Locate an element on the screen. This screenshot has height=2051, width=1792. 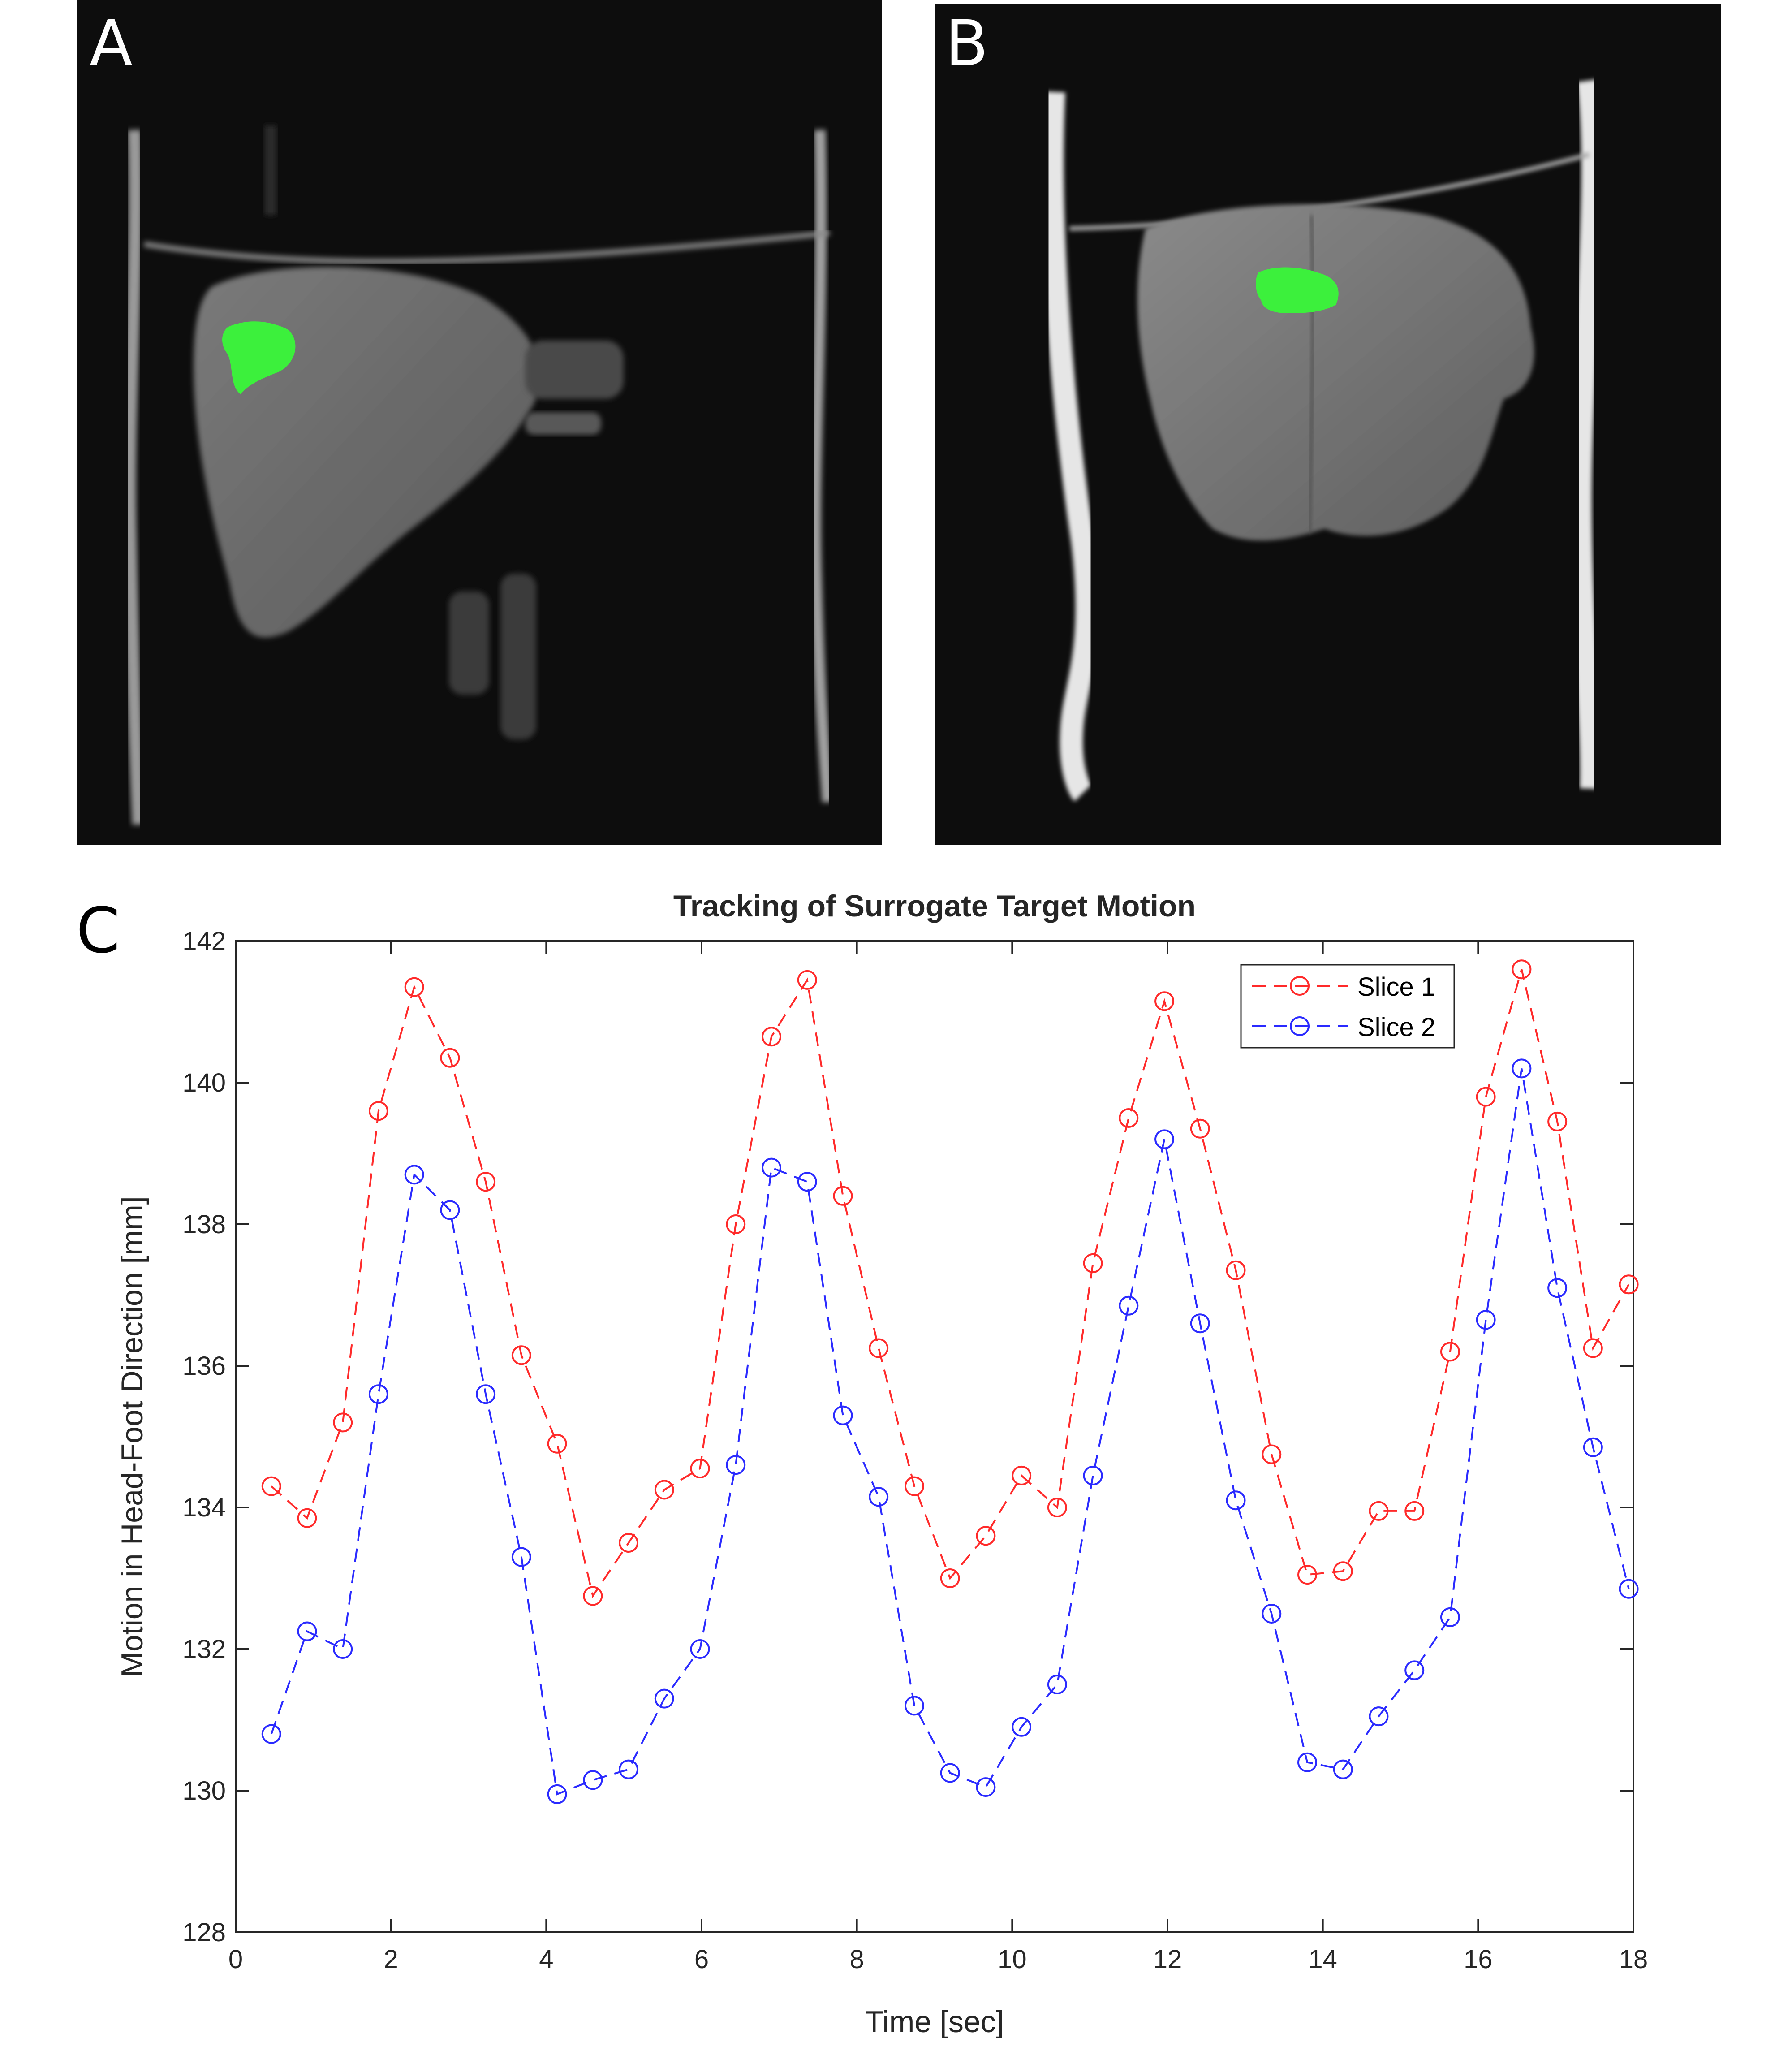
support-rod-right is located at coordinates (821, 466).